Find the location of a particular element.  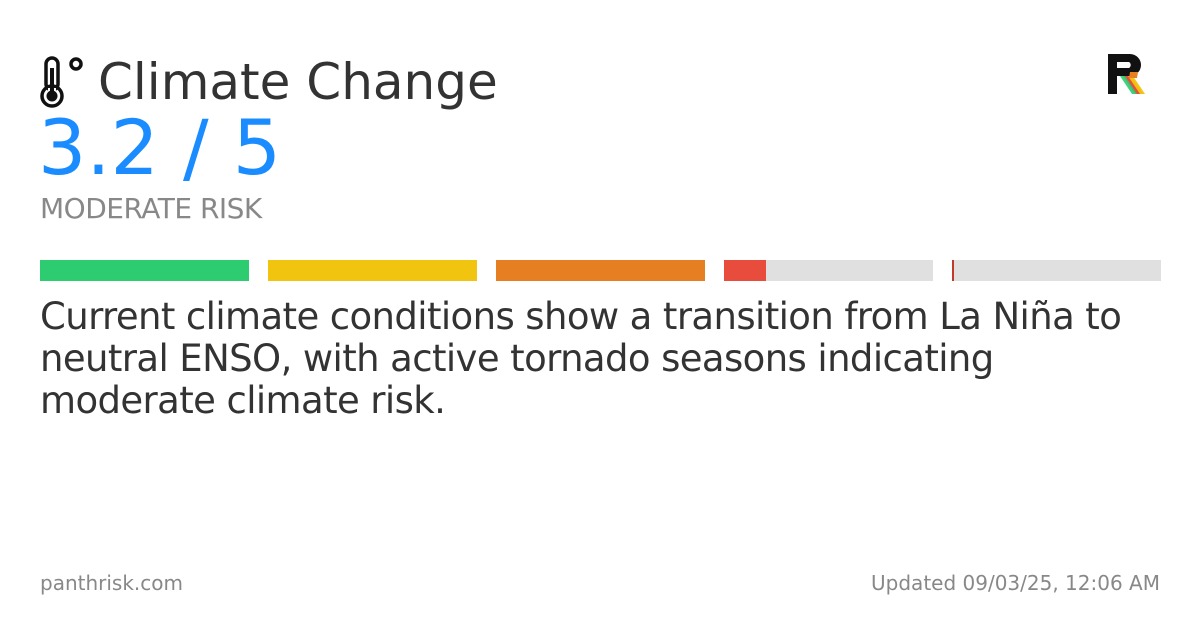

risk-scale-bar is located at coordinates (600, 270).